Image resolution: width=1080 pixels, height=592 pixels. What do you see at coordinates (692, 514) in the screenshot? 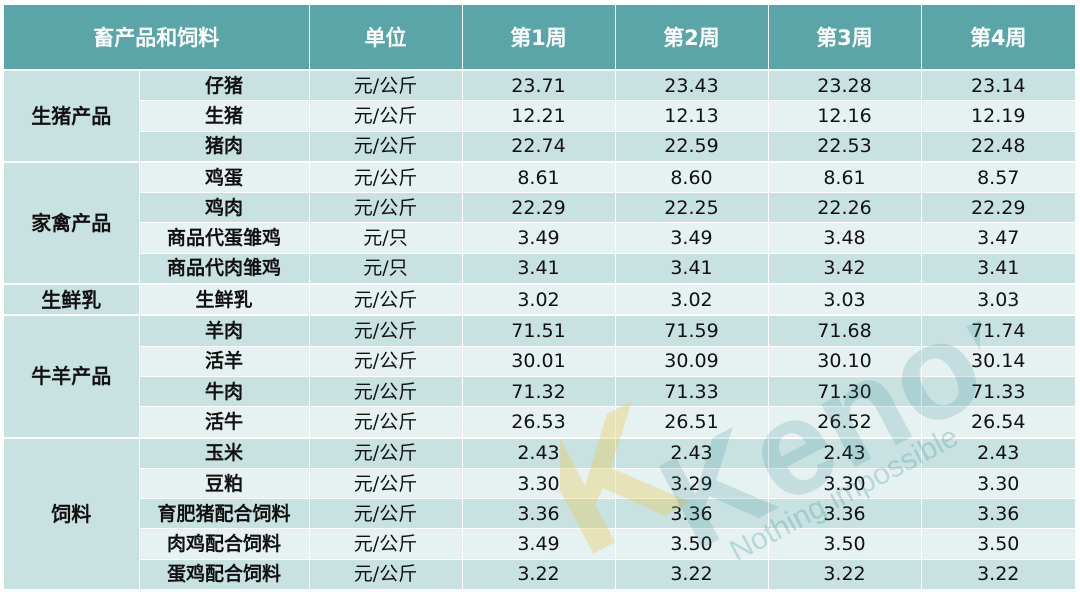
I see `week-2-price: 3.36` at bounding box center [692, 514].